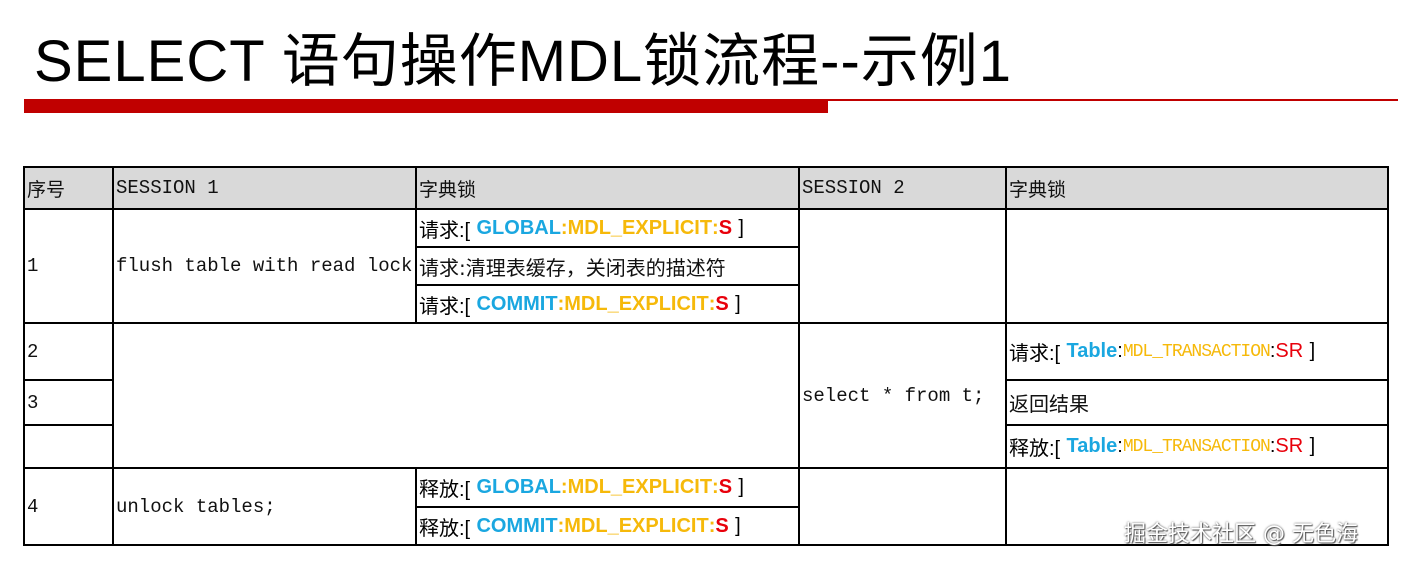 The image size is (1402, 562). I want to click on row1-lock-global: 请求:[ GLOBAL: MDL_EXPLICIT: S ], so click(607, 228).